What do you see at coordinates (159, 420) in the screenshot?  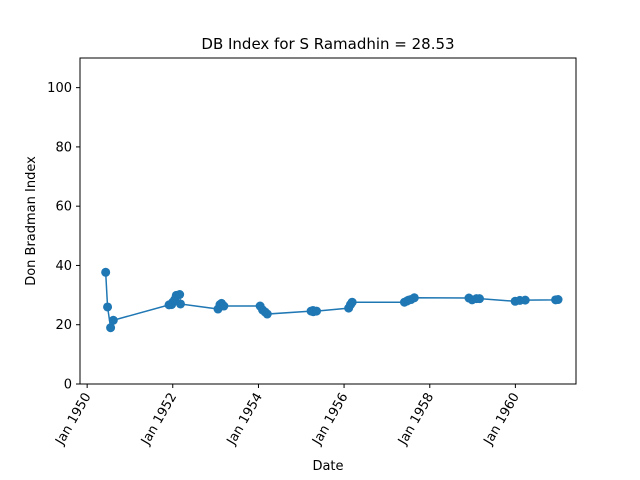 I see `x-tick-label-1: Jan 1952` at bounding box center [159, 420].